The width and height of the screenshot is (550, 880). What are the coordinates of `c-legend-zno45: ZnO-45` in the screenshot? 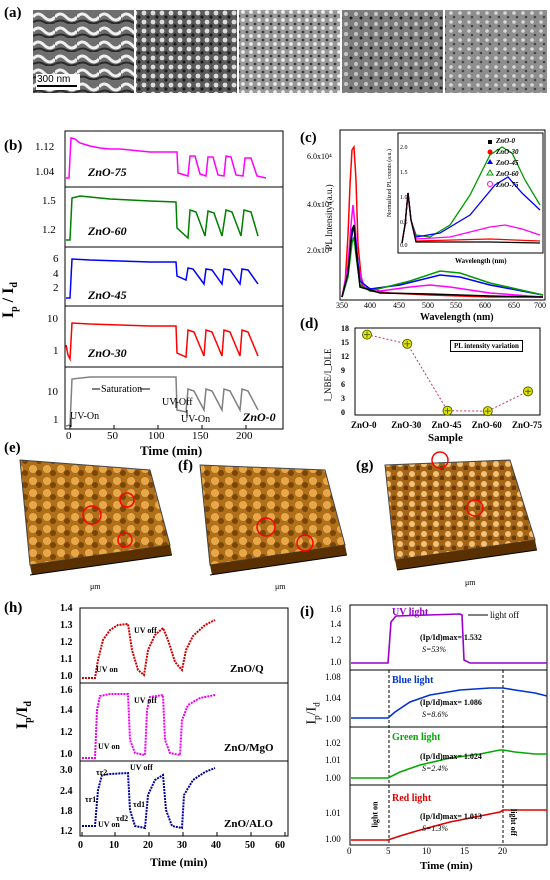 It's located at (507, 163).